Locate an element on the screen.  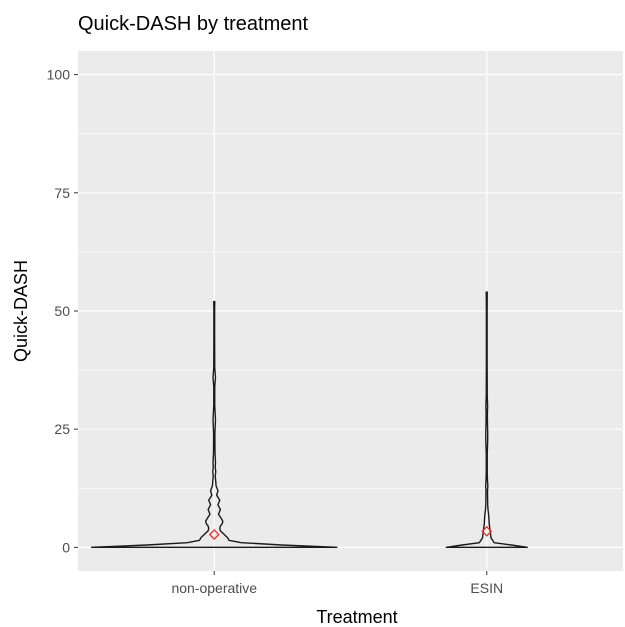
y-tick-label: 75 is located at coordinates (62, 193).